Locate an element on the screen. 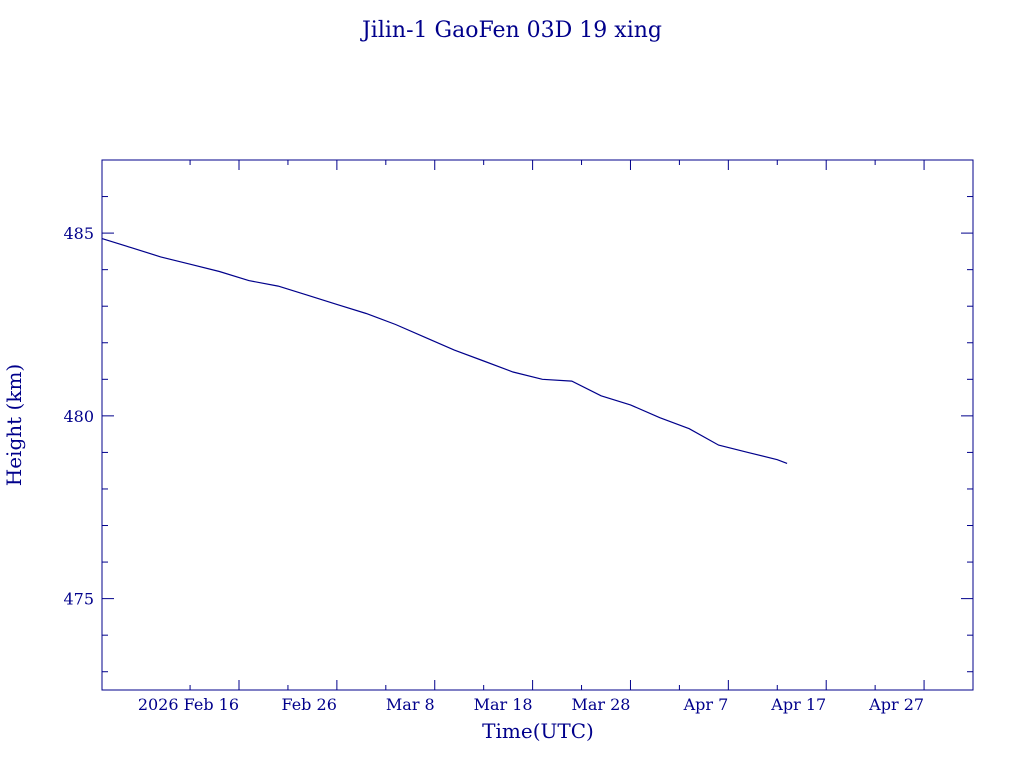 The width and height of the screenshot is (1024, 768). x-tick-label: 2026 Feb 16 is located at coordinates (188, 704).